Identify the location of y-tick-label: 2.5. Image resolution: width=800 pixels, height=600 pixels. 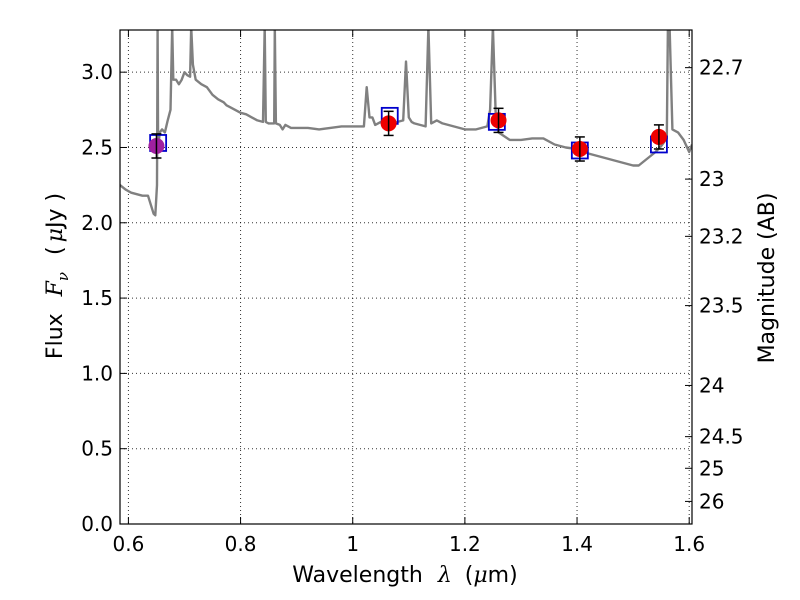
(97, 147).